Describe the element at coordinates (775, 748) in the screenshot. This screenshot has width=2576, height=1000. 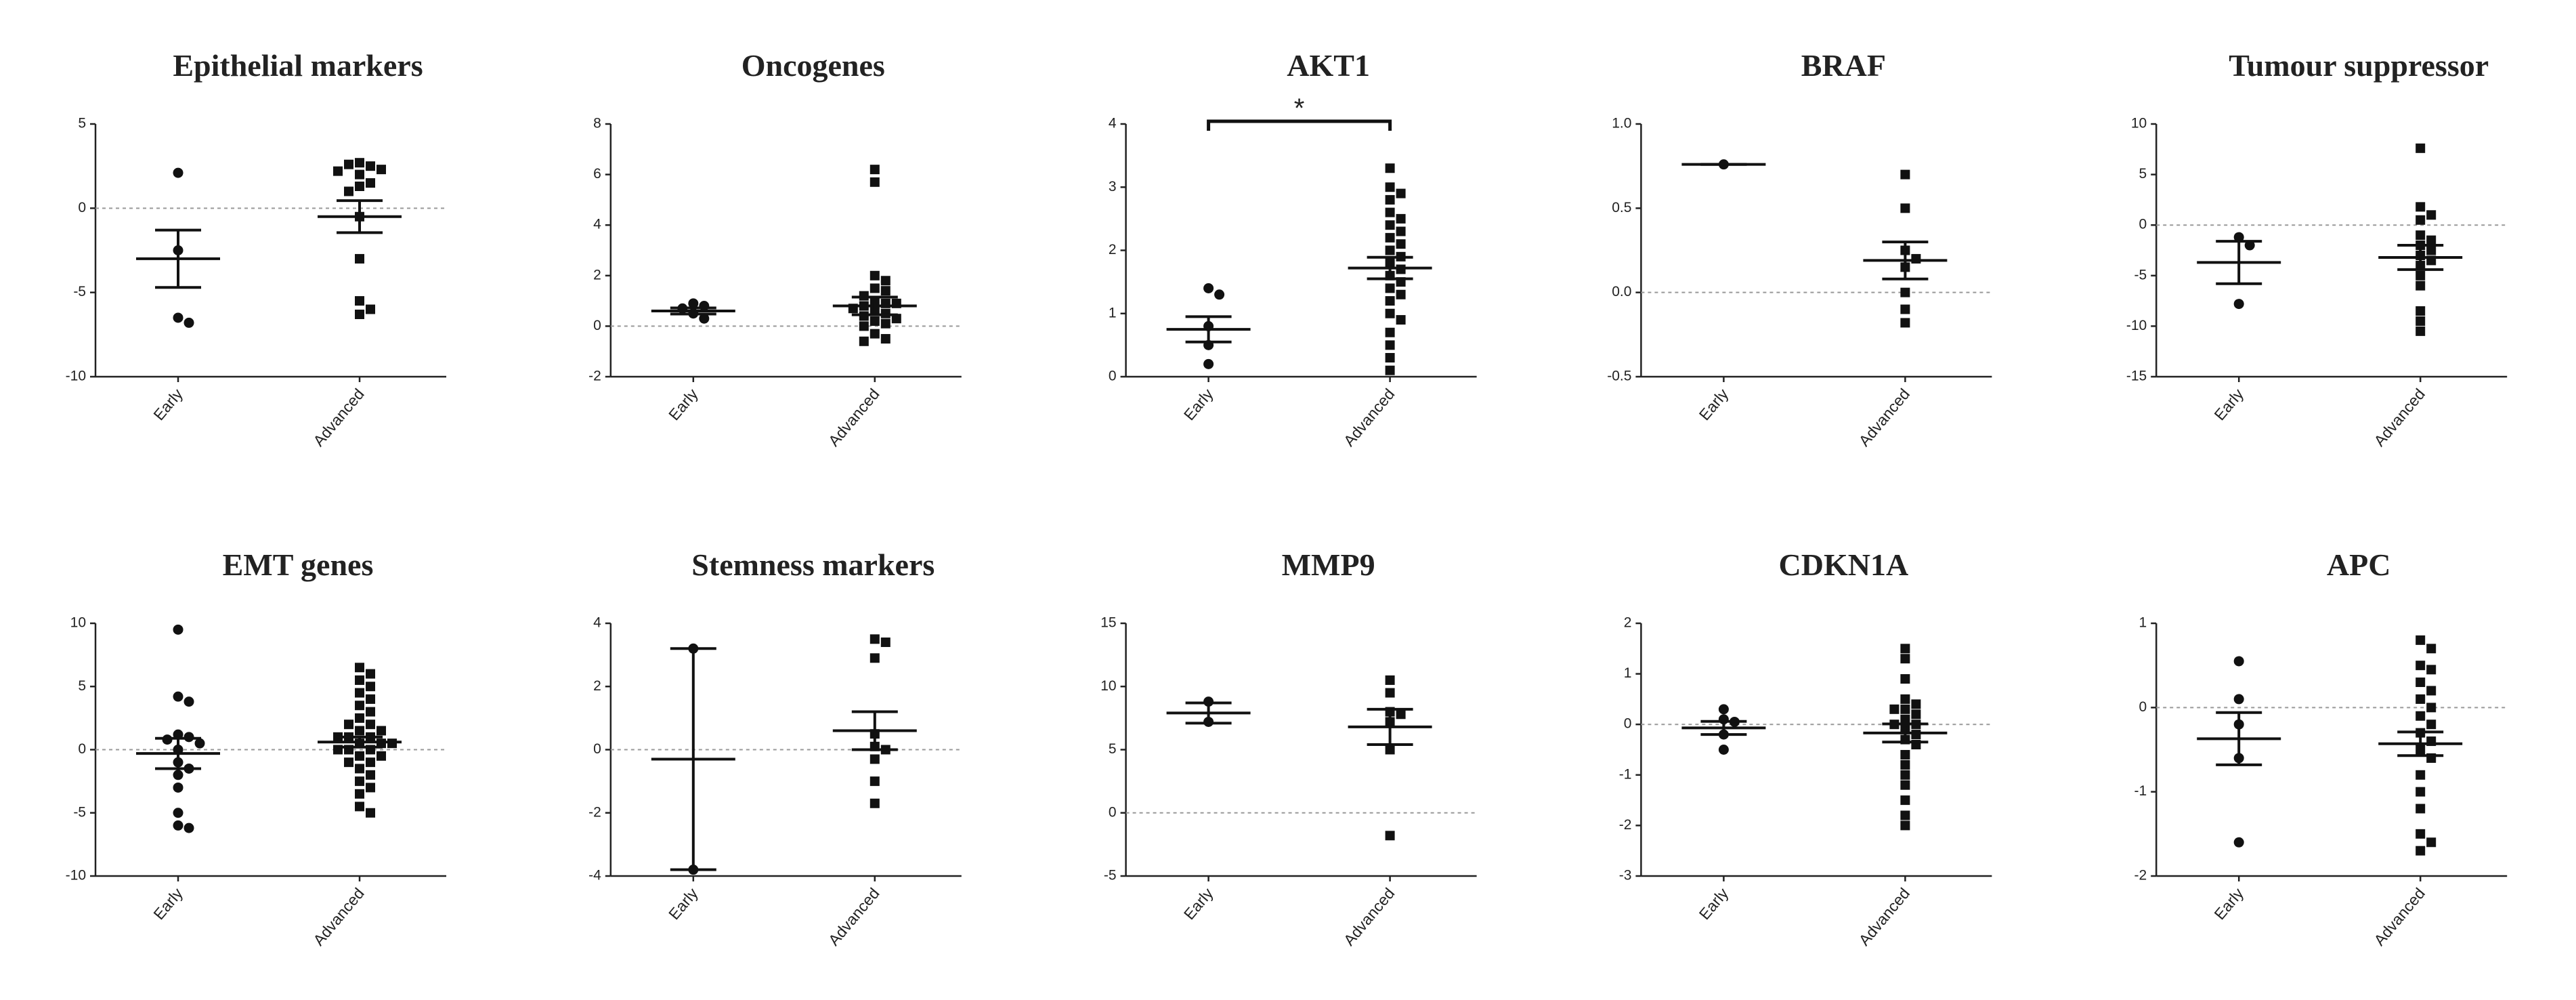
I see `panel: Stemness markers -4 -2 0 2 4 Early Advanced` at that location.